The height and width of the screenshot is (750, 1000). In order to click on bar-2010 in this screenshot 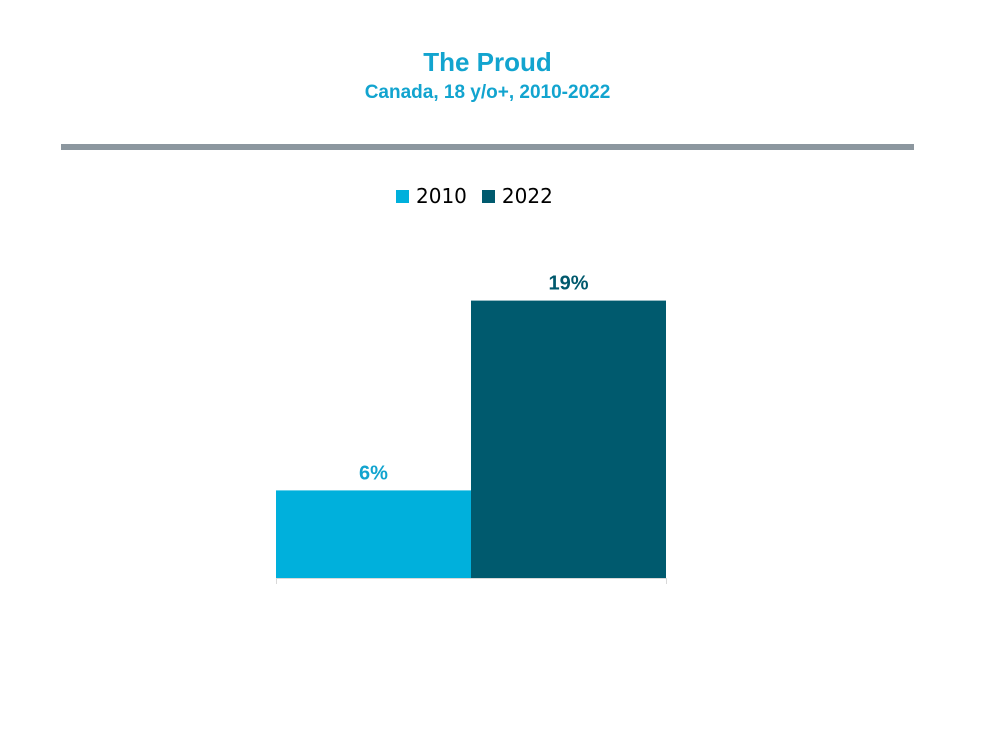, I will do `click(373, 534)`.